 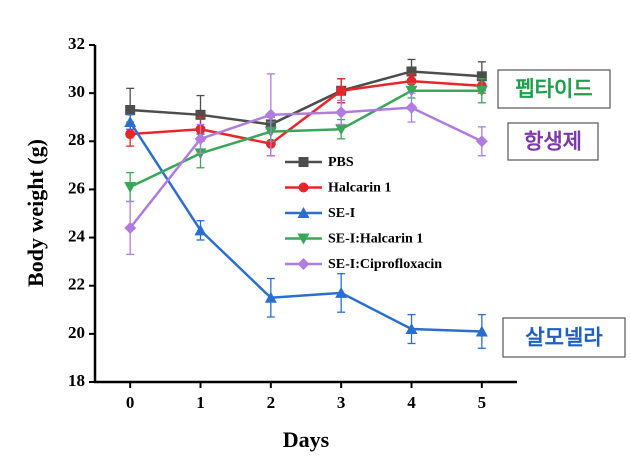 I want to click on x-tick-label: 0, so click(x=130, y=402).